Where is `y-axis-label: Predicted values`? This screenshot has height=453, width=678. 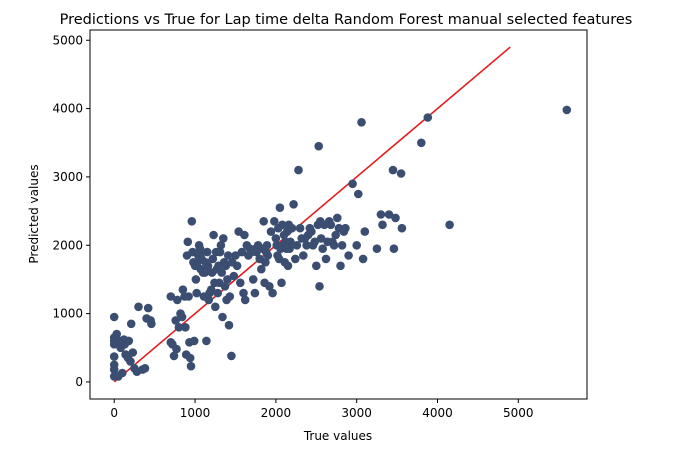
y-axis-label: Predicted values is located at coordinates (34, 213).